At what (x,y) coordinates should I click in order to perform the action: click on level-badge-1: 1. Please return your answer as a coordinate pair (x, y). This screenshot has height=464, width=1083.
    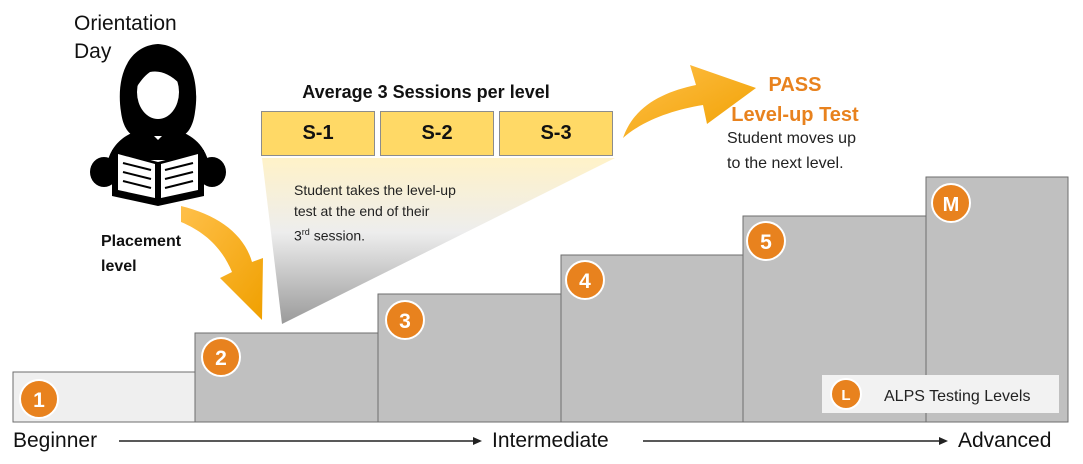
    Looking at the image, I should click on (39, 399).